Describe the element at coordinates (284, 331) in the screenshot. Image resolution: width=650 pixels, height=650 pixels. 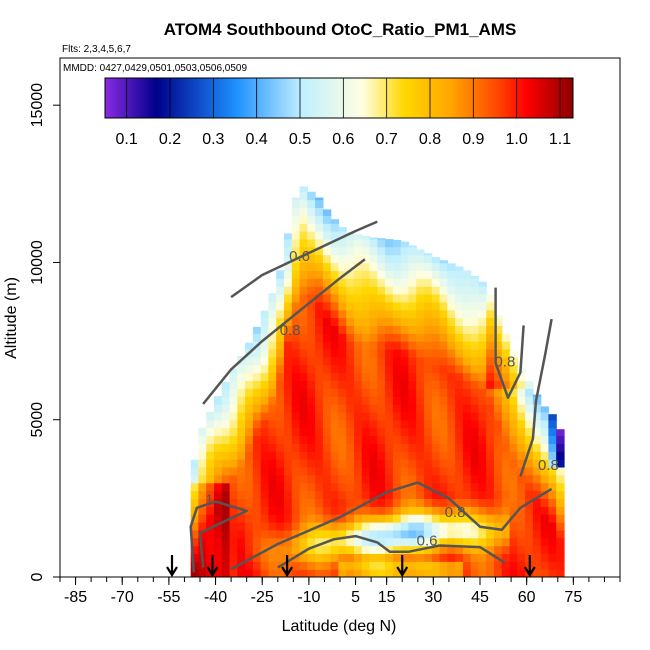
I see `contour-line` at that location.